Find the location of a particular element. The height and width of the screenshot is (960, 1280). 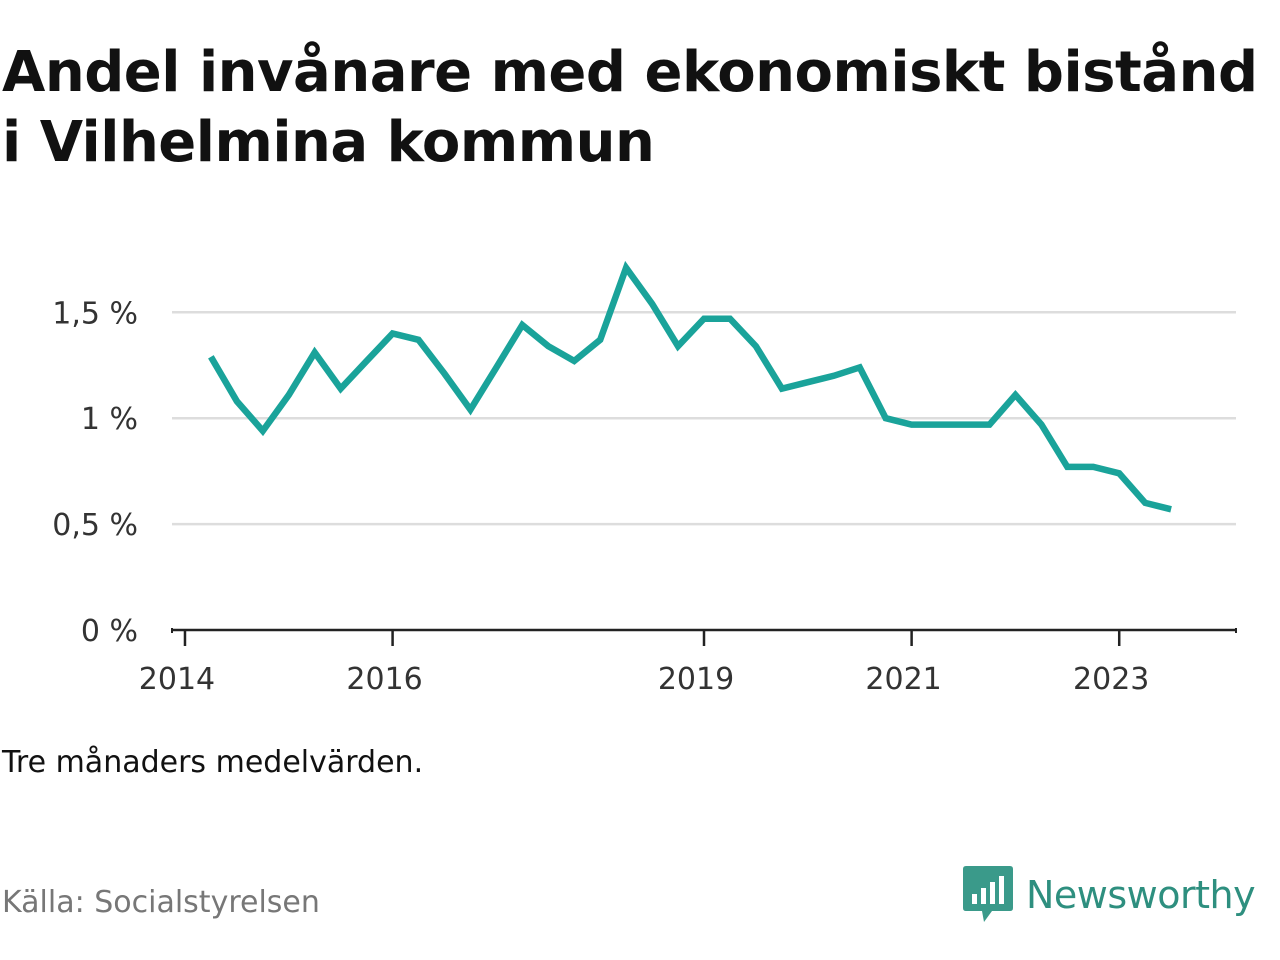

x-tick-label: 2016 is located at coordinates (384, 679).